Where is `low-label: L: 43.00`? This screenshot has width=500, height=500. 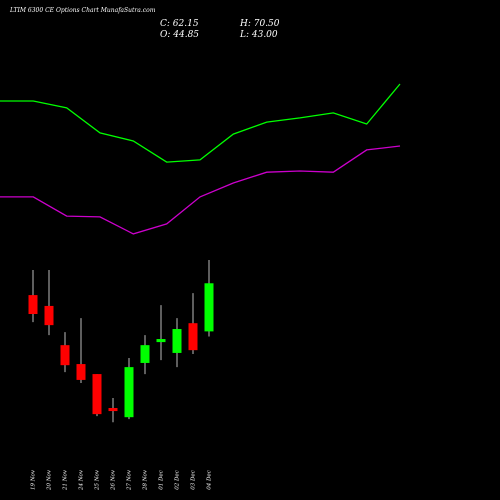 low-label: L: 43.00 is located at coordinates (258, 35).